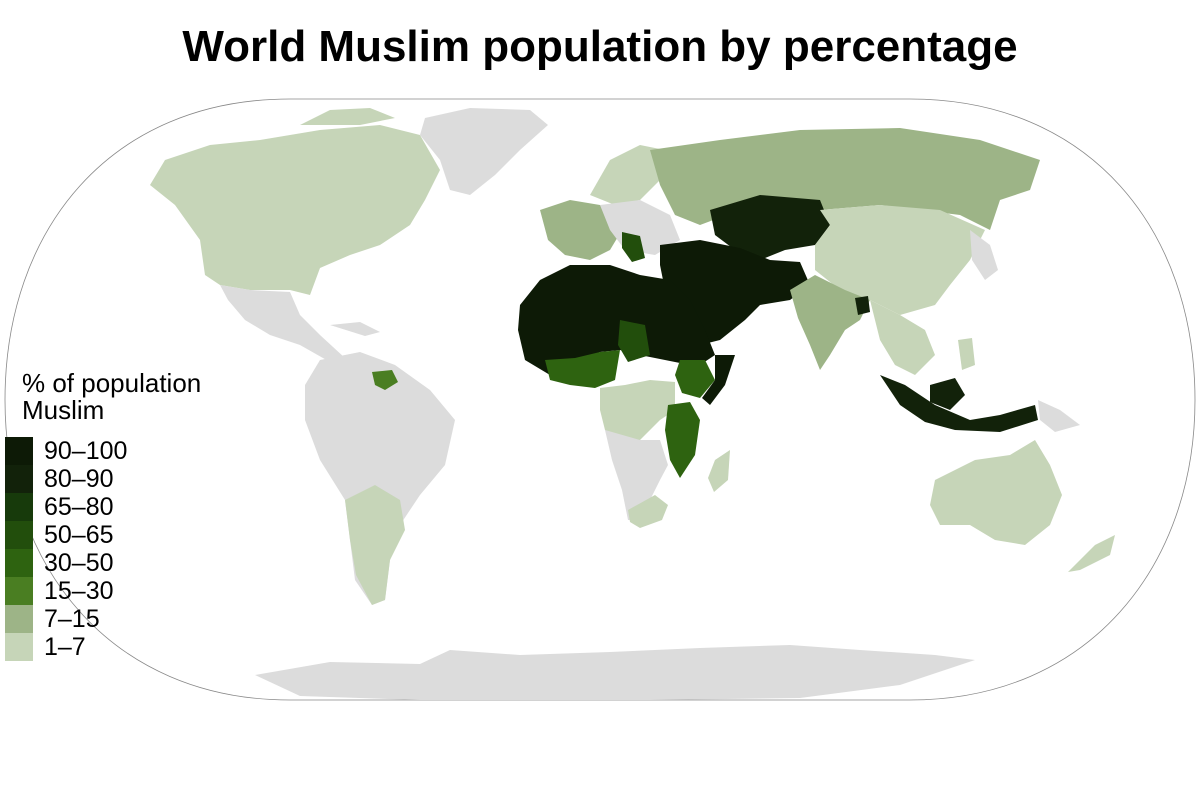  What do you see at coordinates (695, 379) in the screenshot?
I see `region-ethiopia` at bounding box center [695, 379].